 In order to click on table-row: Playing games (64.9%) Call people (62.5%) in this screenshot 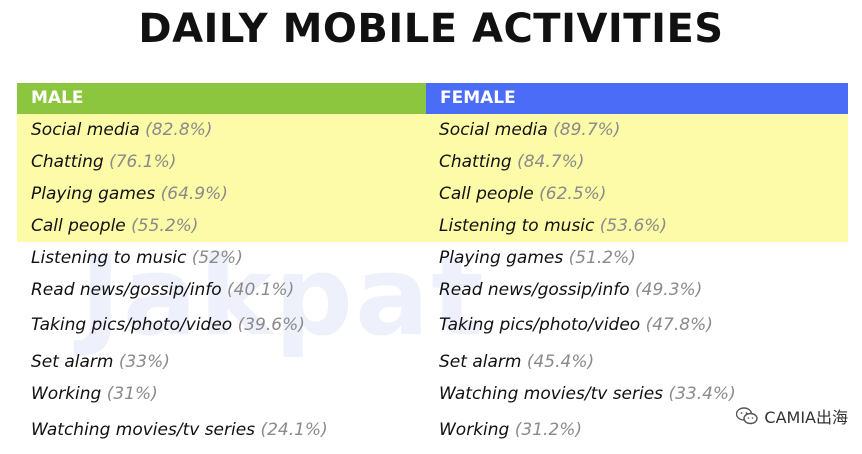, I will do `click(432, 194)`.